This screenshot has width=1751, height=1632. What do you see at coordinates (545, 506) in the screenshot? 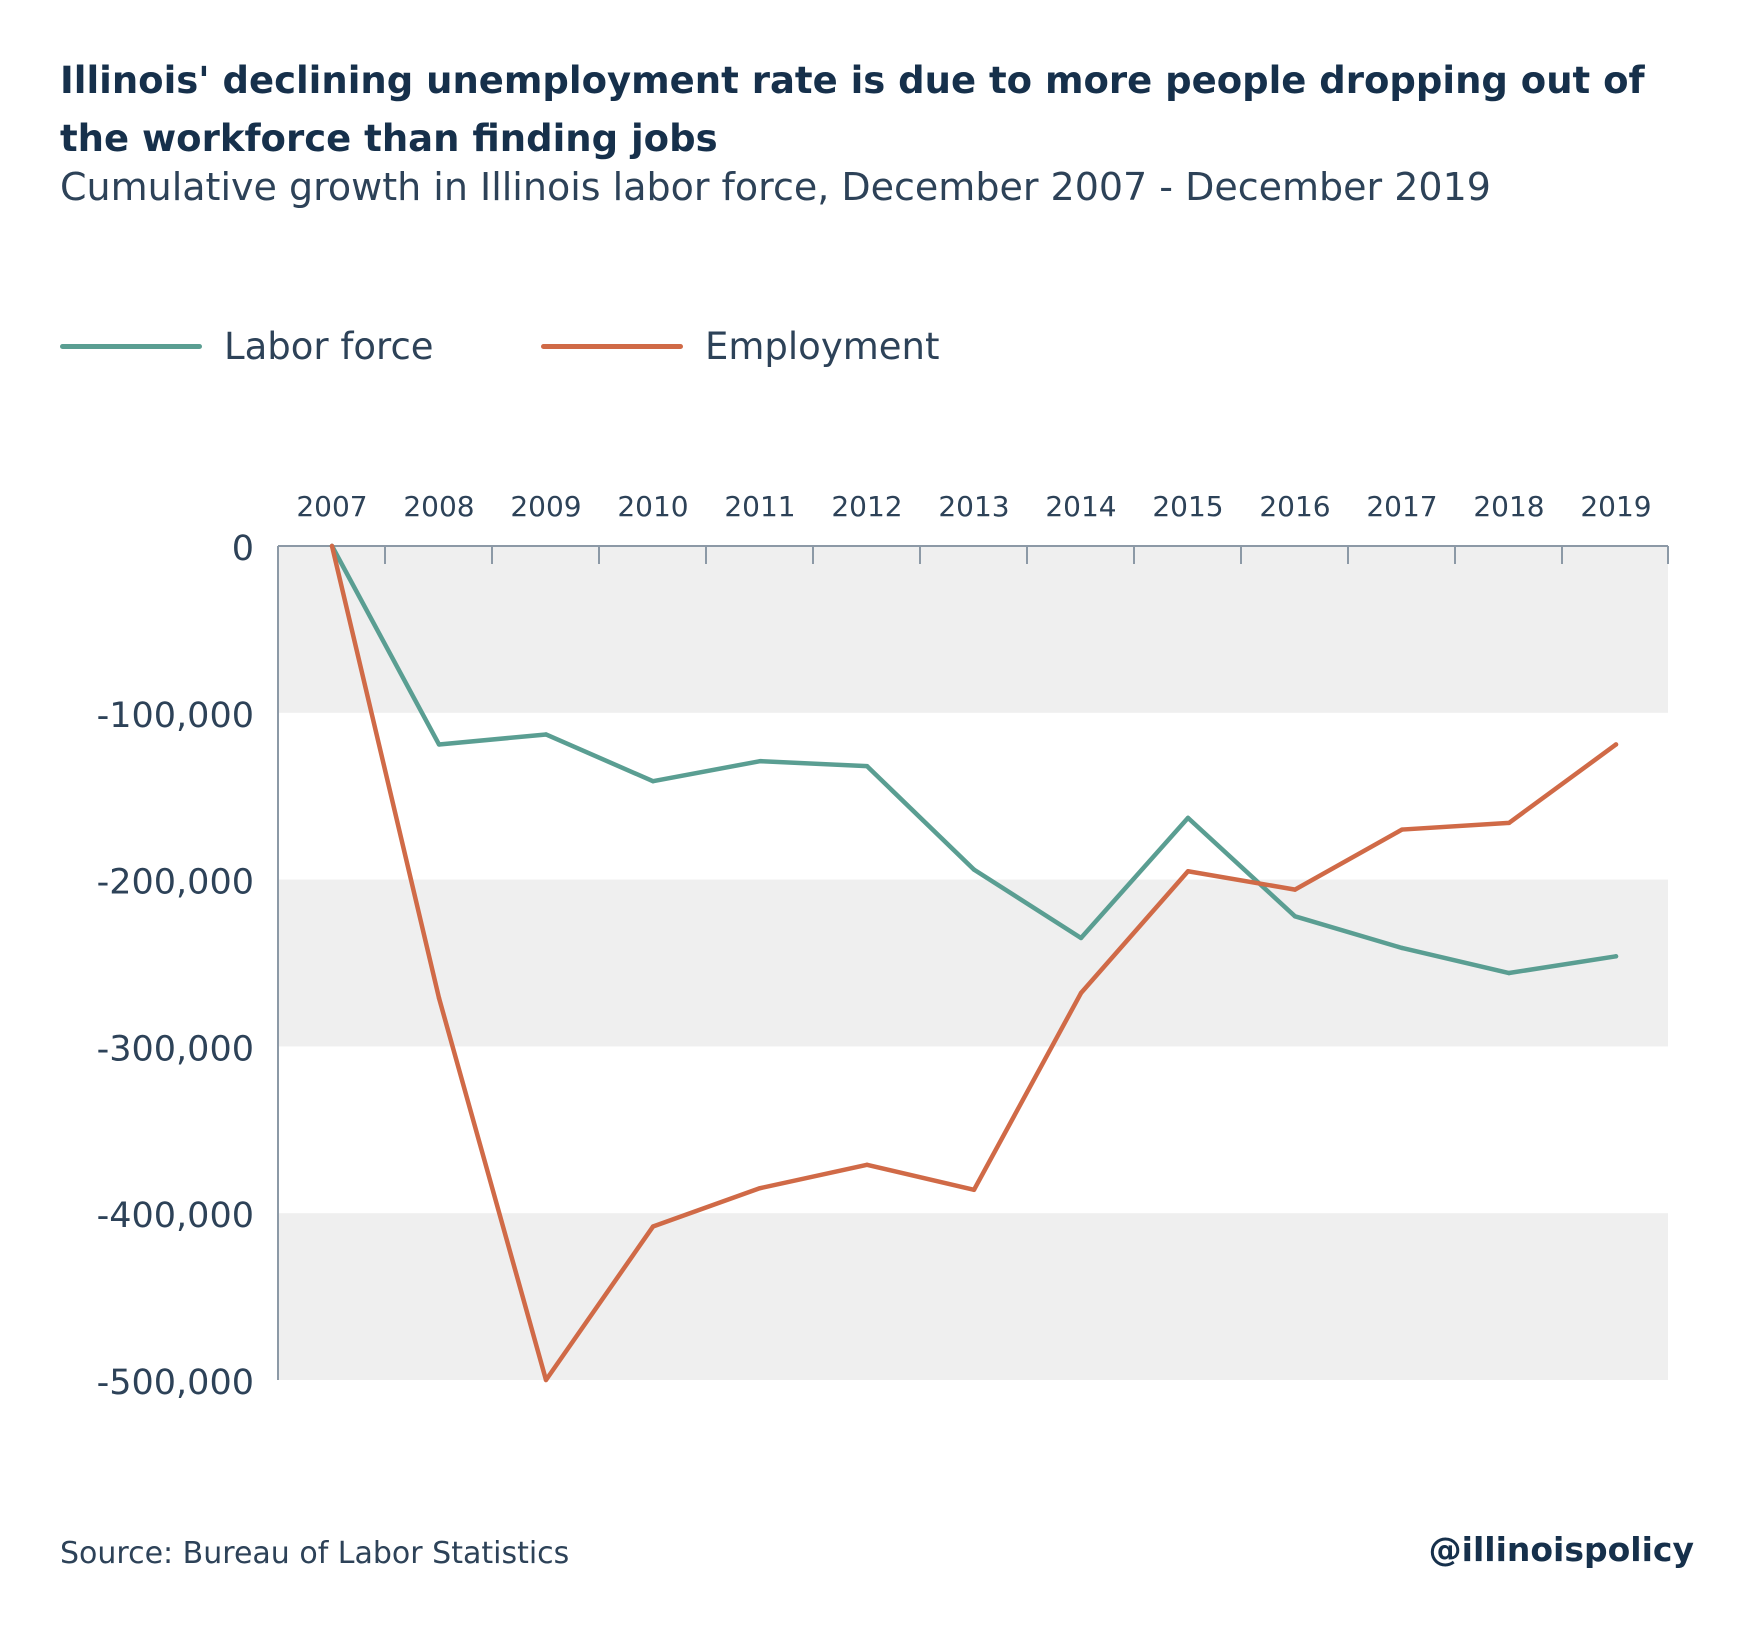
I see `x-tick-label: 2009` at bounding box center [545, 506].